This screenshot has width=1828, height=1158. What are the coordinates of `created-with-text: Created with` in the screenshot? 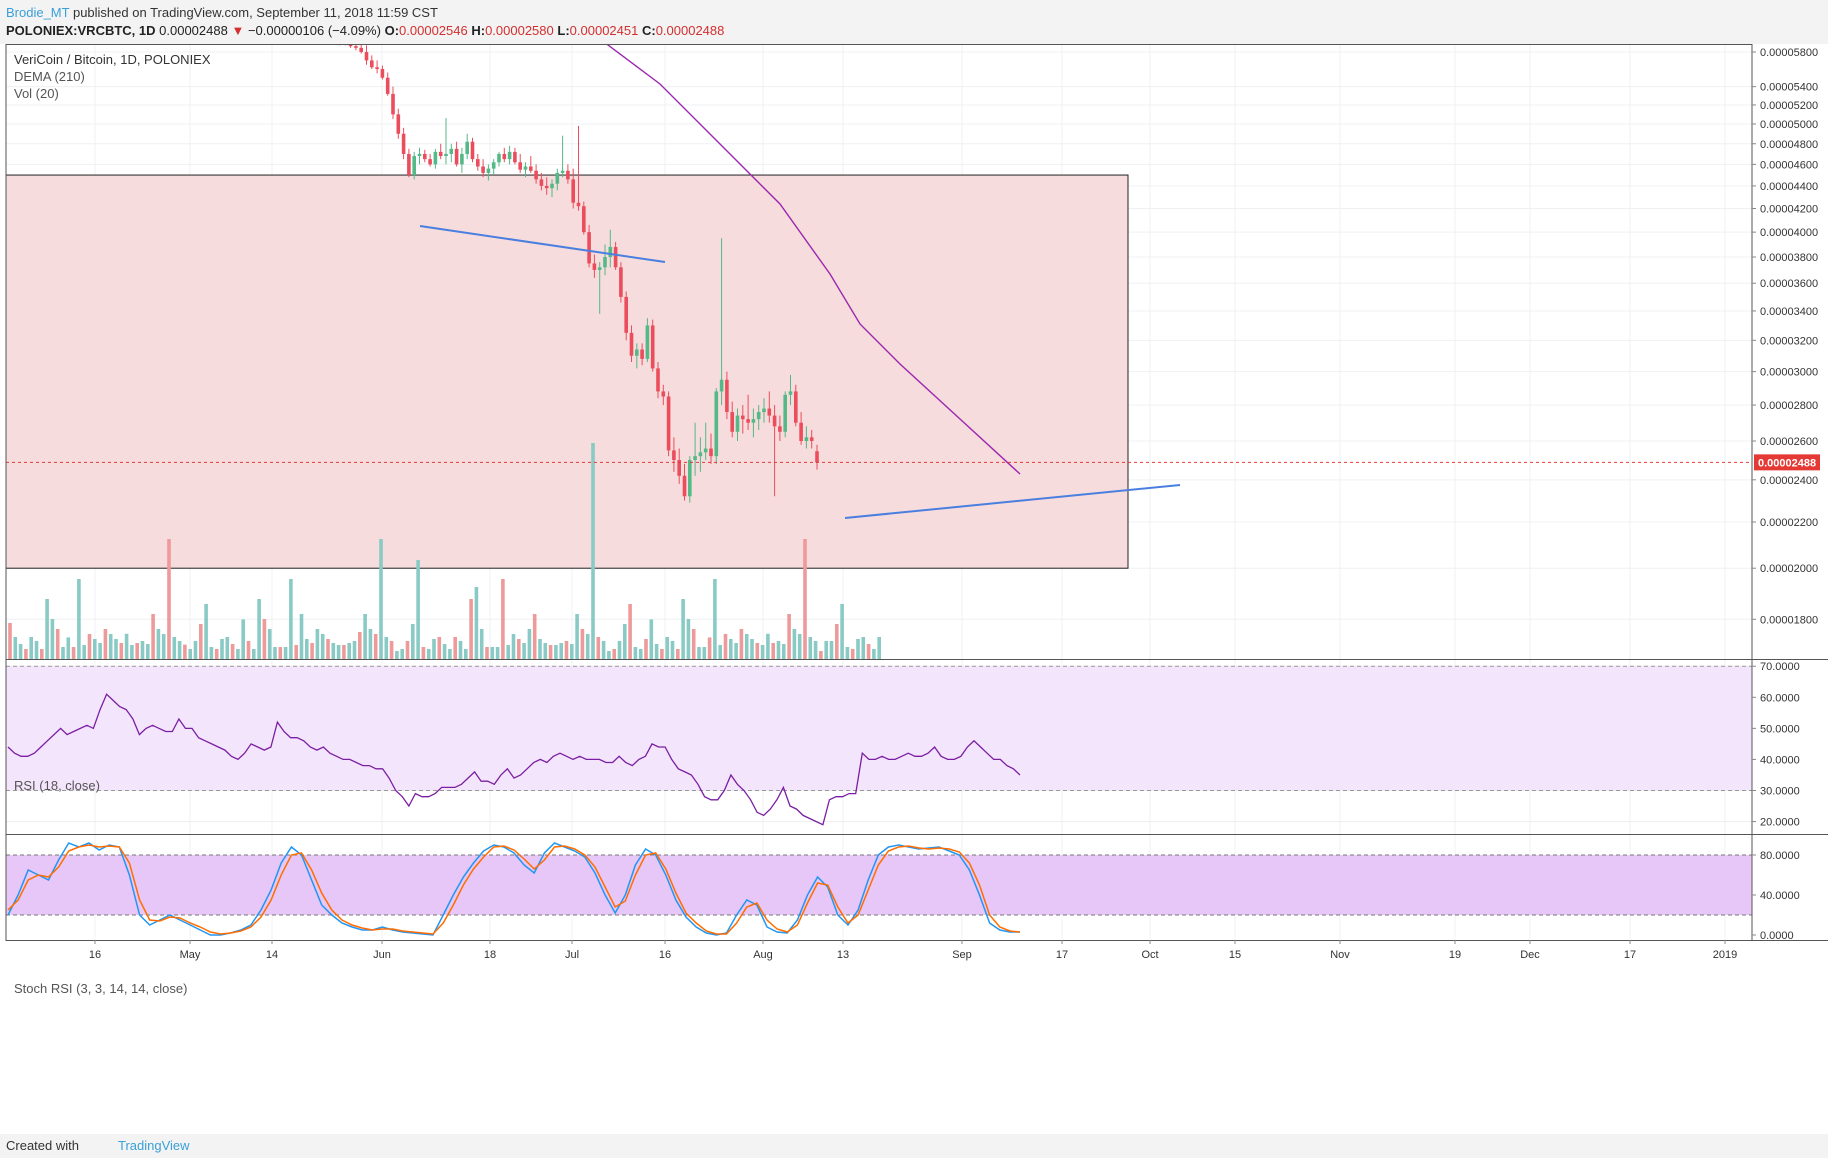 It's located at (42, 1145).